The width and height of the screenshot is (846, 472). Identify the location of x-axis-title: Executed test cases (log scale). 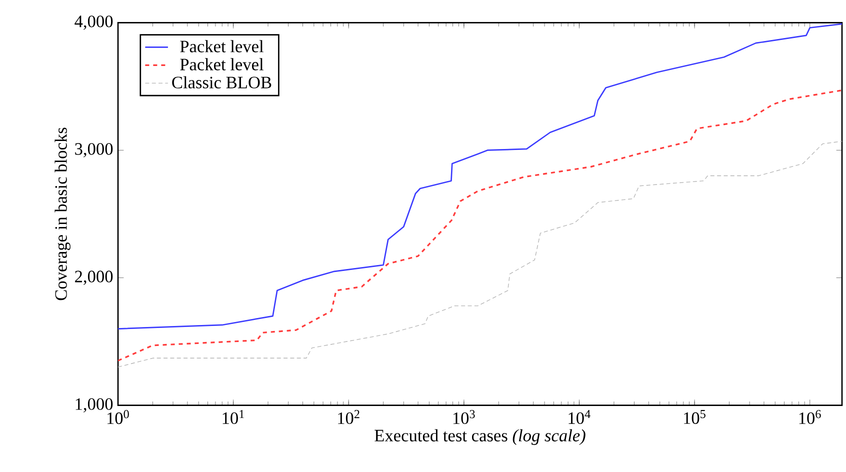
(480, 437).